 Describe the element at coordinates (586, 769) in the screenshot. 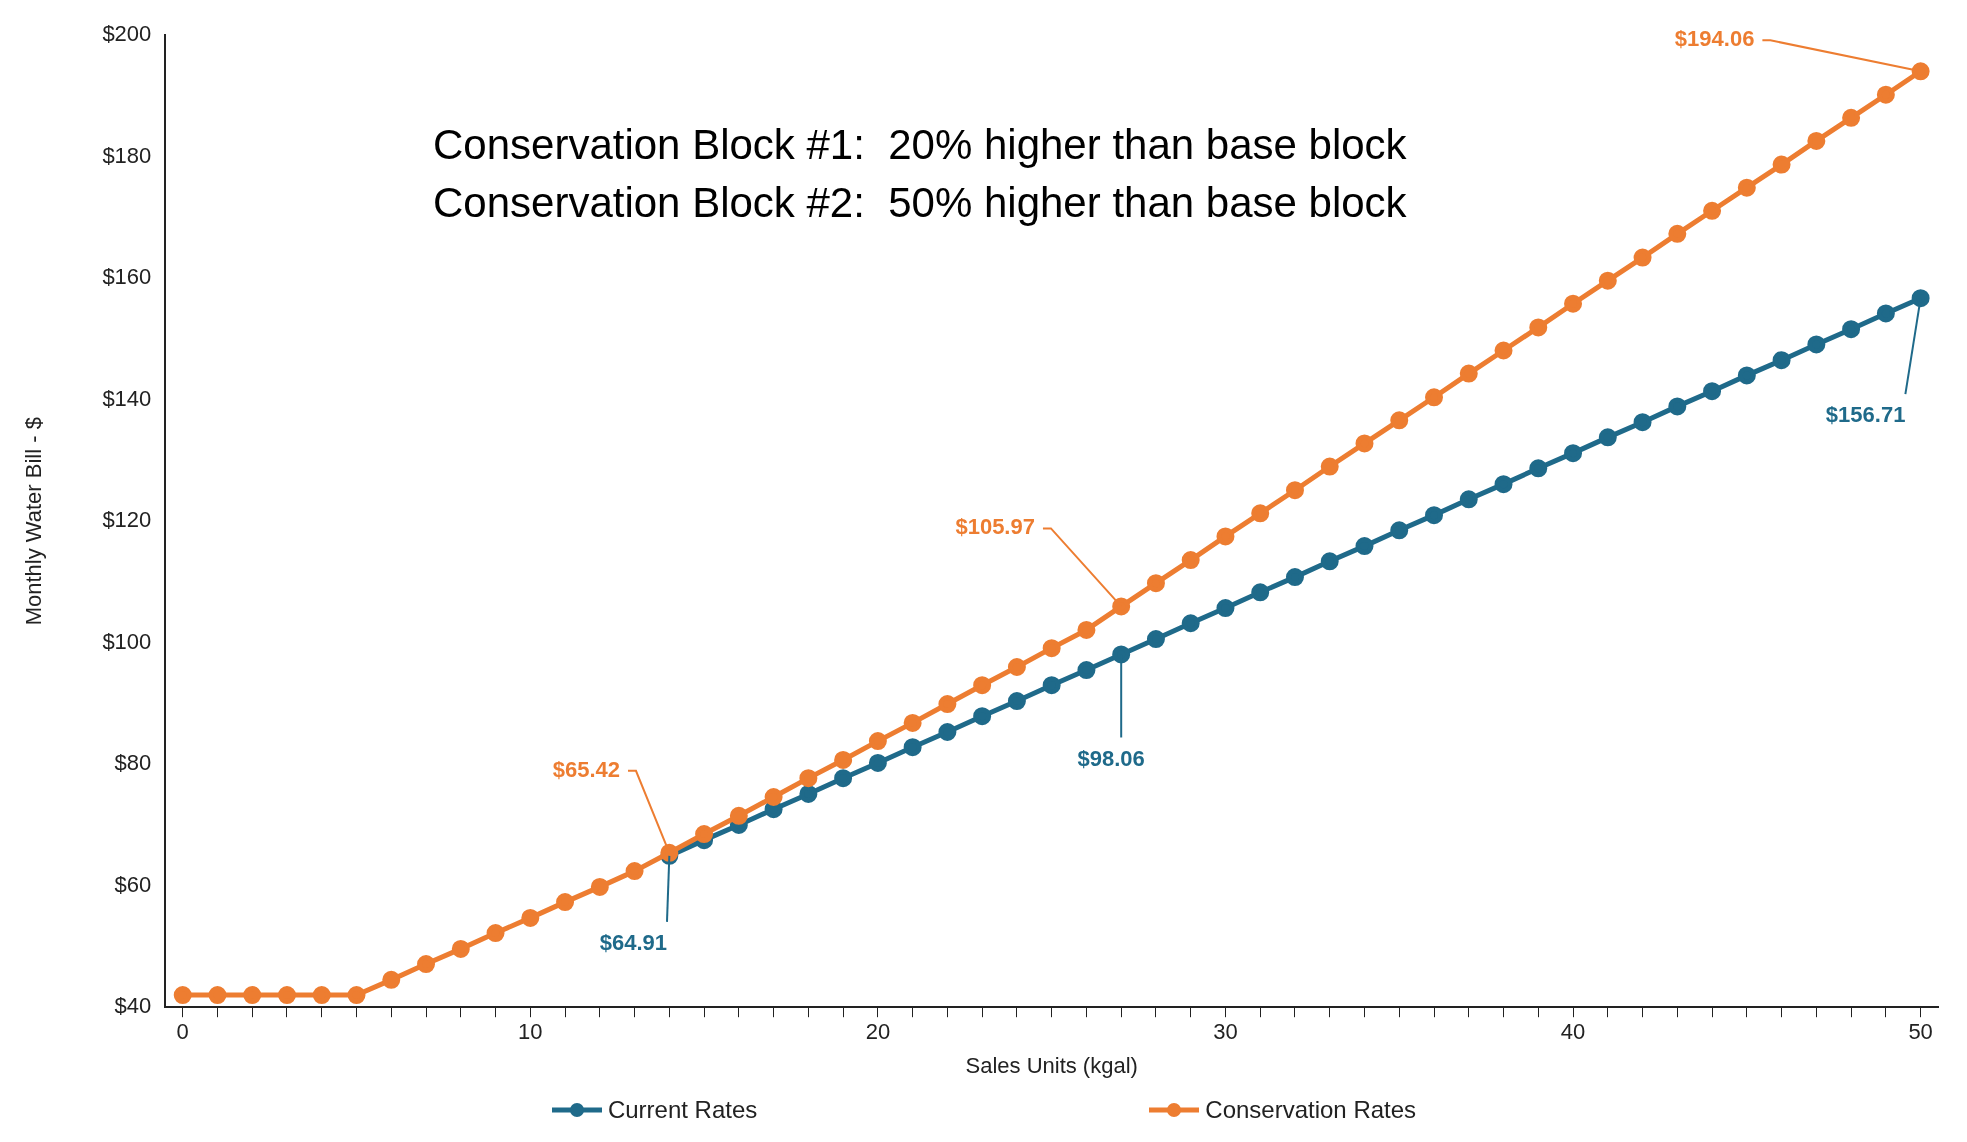

I see `annotation: $65.42` at that location.